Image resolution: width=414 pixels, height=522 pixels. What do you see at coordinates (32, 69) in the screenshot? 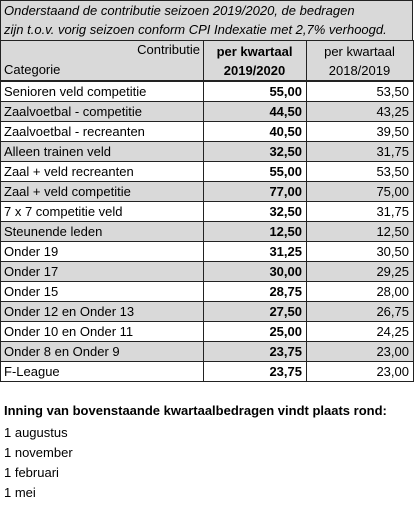
I see `header-label: Categorie` at bounding box center [32, 69].